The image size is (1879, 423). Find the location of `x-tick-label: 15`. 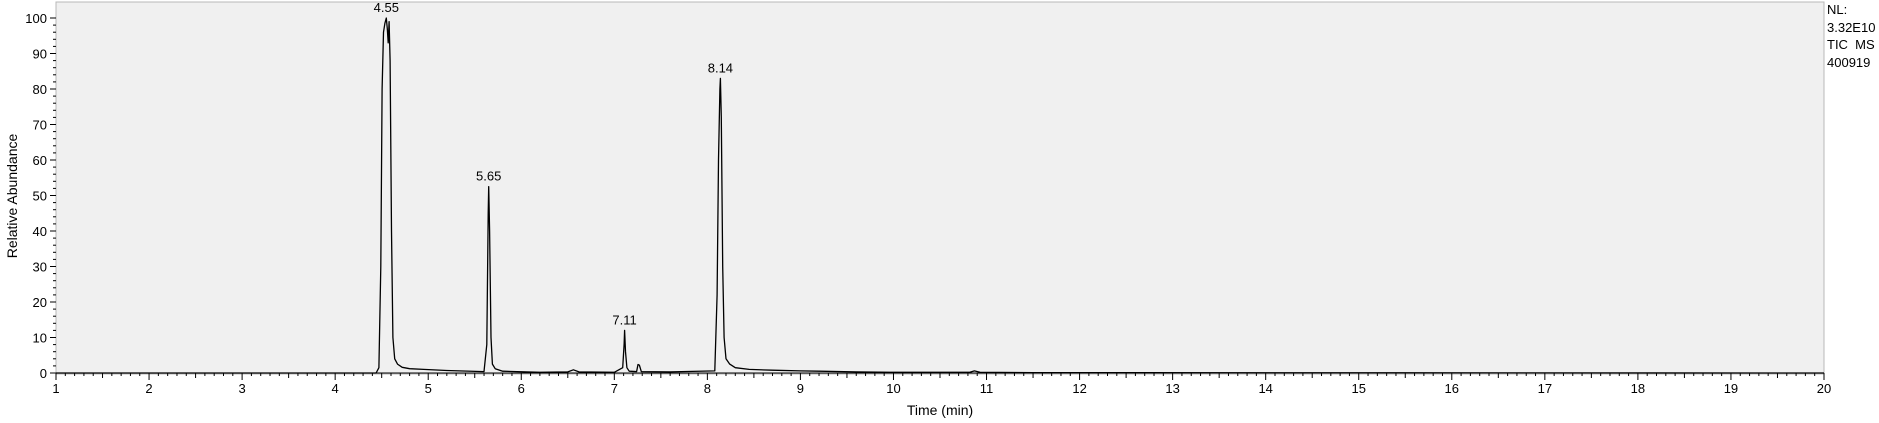

x-tick-label: 15 is located at coordinates (1359, 388).